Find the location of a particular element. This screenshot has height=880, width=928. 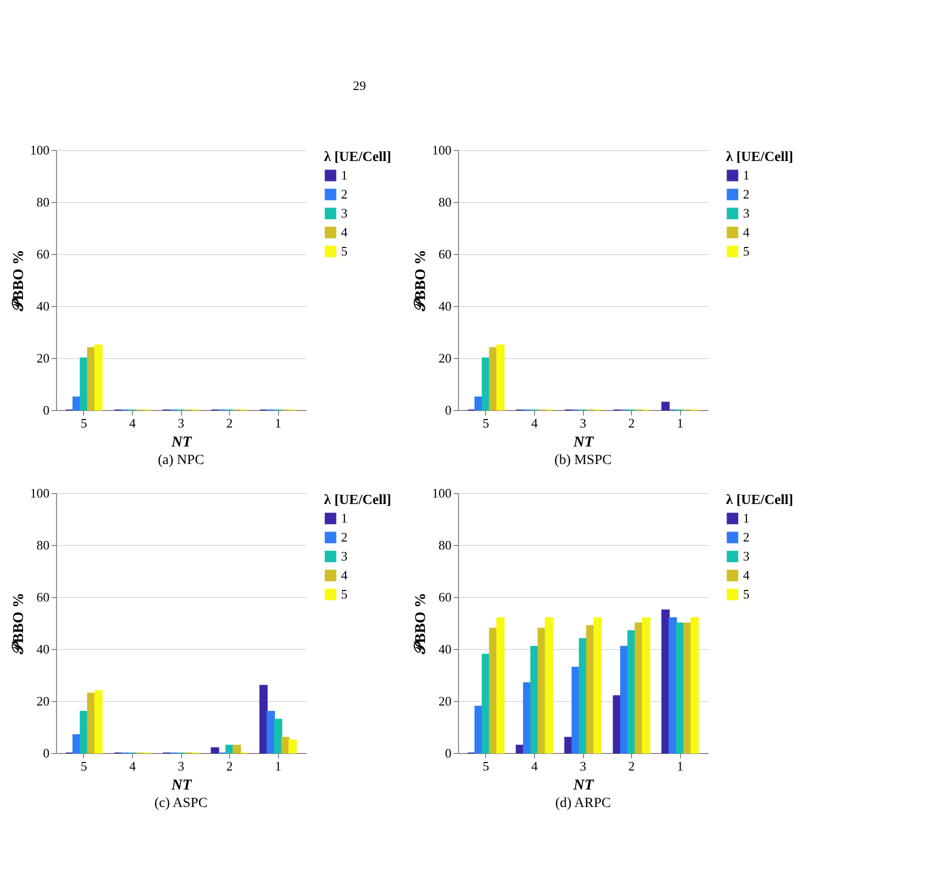

text: (b) MSPC is located at coordinates (583, 460).